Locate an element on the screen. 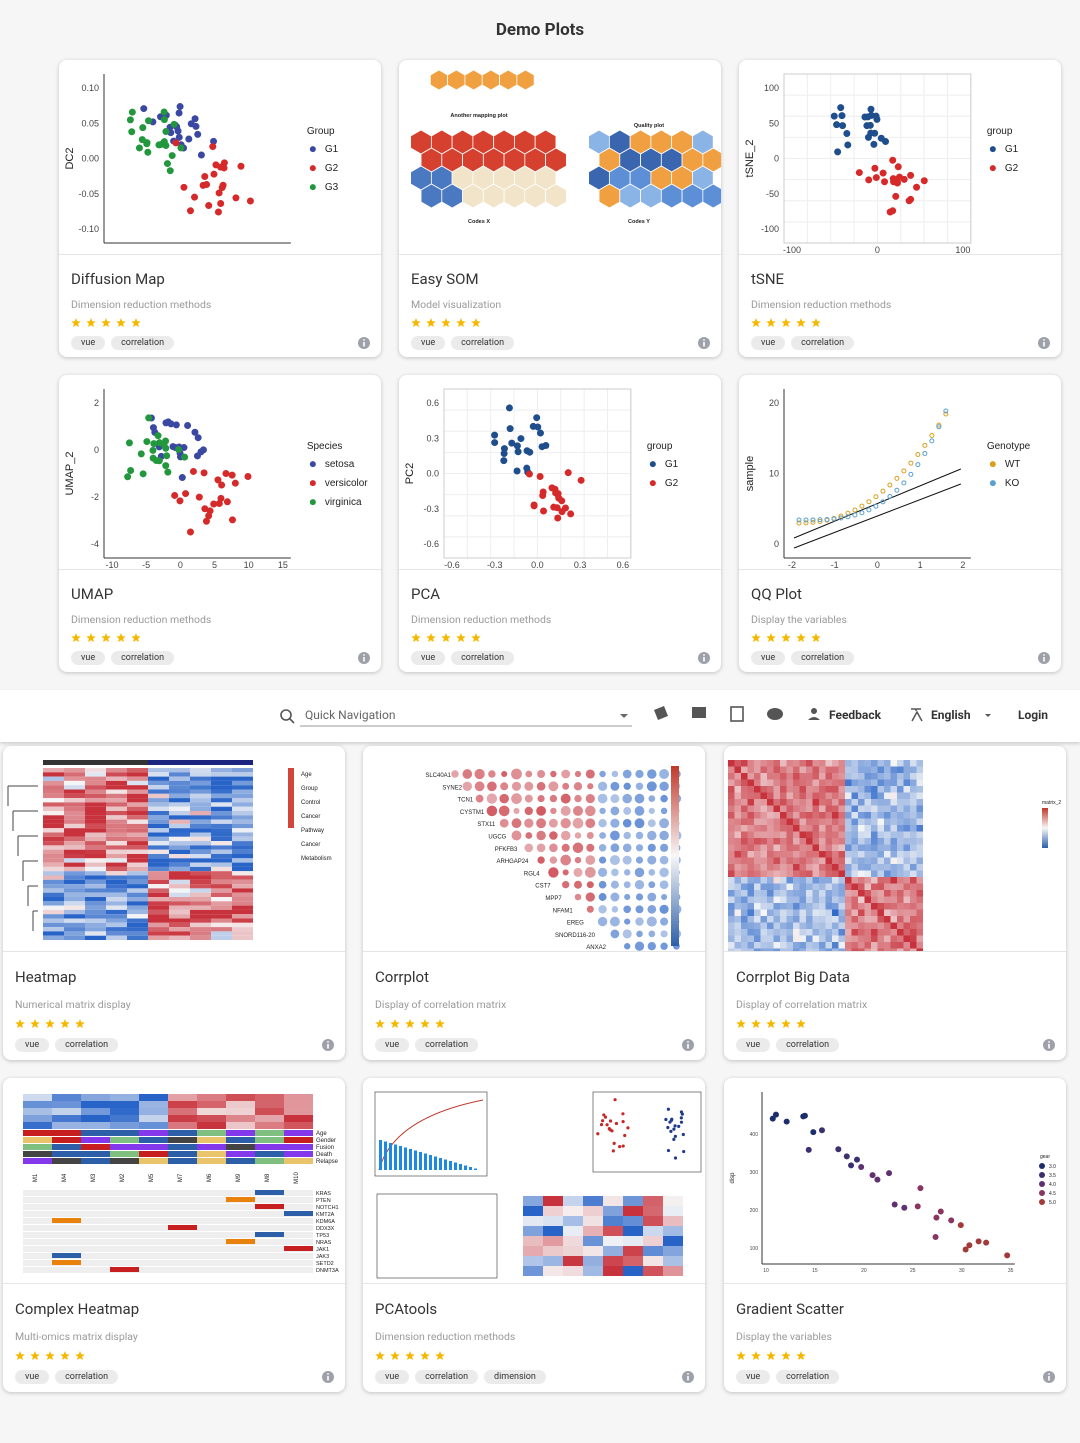 Image resolution: width=1080 pixels, height=1443 pixels. language-icon is located at coordinates (917, 715).